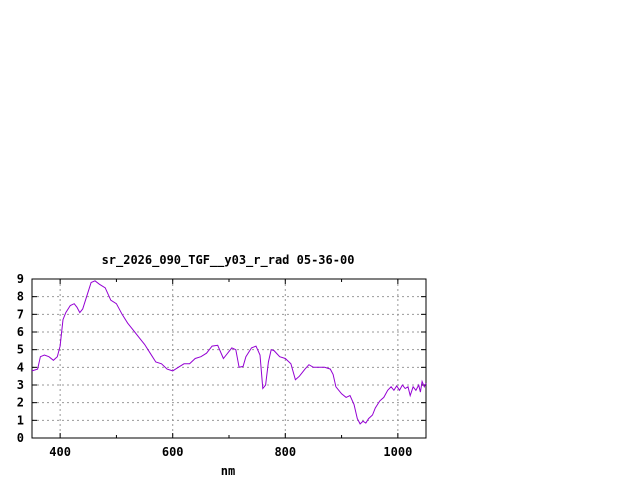 Image resolution: width=640 pixels, height=480 pixels. What do you see at coordinates (228, 260) in the screenshot?
I see `chart-title: sr_2026_090_TGF__y03_r_rad 05-36-00` at bounding box center [228, 260].